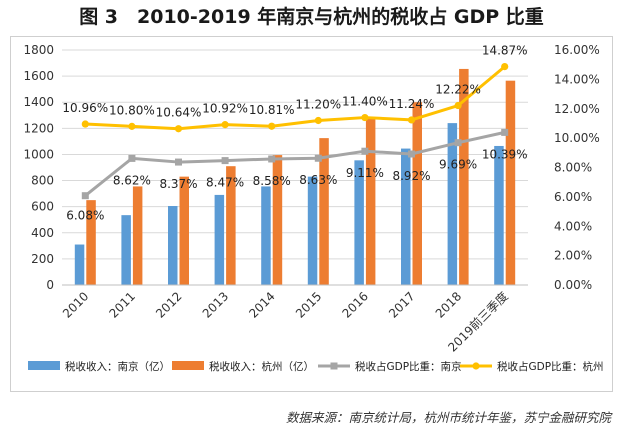 The image size is (623, 431). Describe the element at coordinates (38, 128) in the screenshot. I see `left-tick-label: 1200` at that location.